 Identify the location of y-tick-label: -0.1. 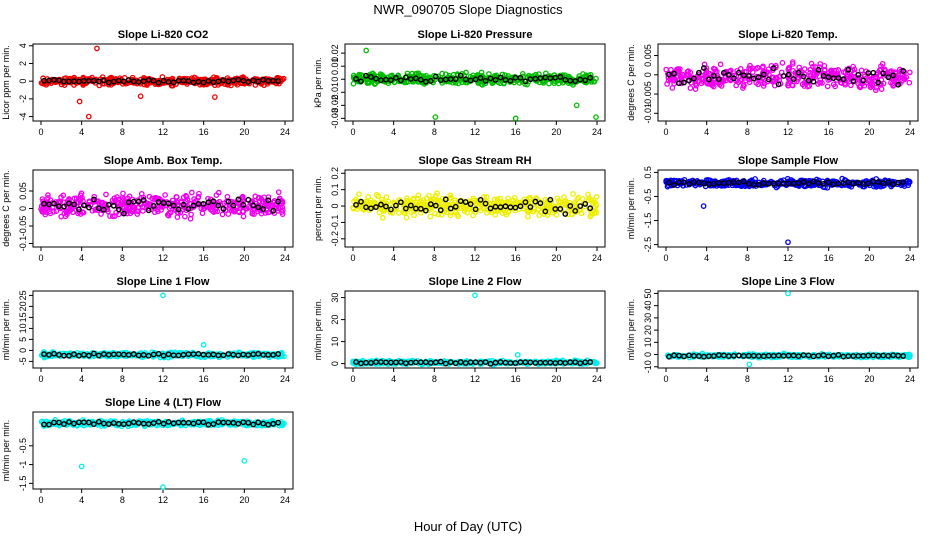
(23, 244).